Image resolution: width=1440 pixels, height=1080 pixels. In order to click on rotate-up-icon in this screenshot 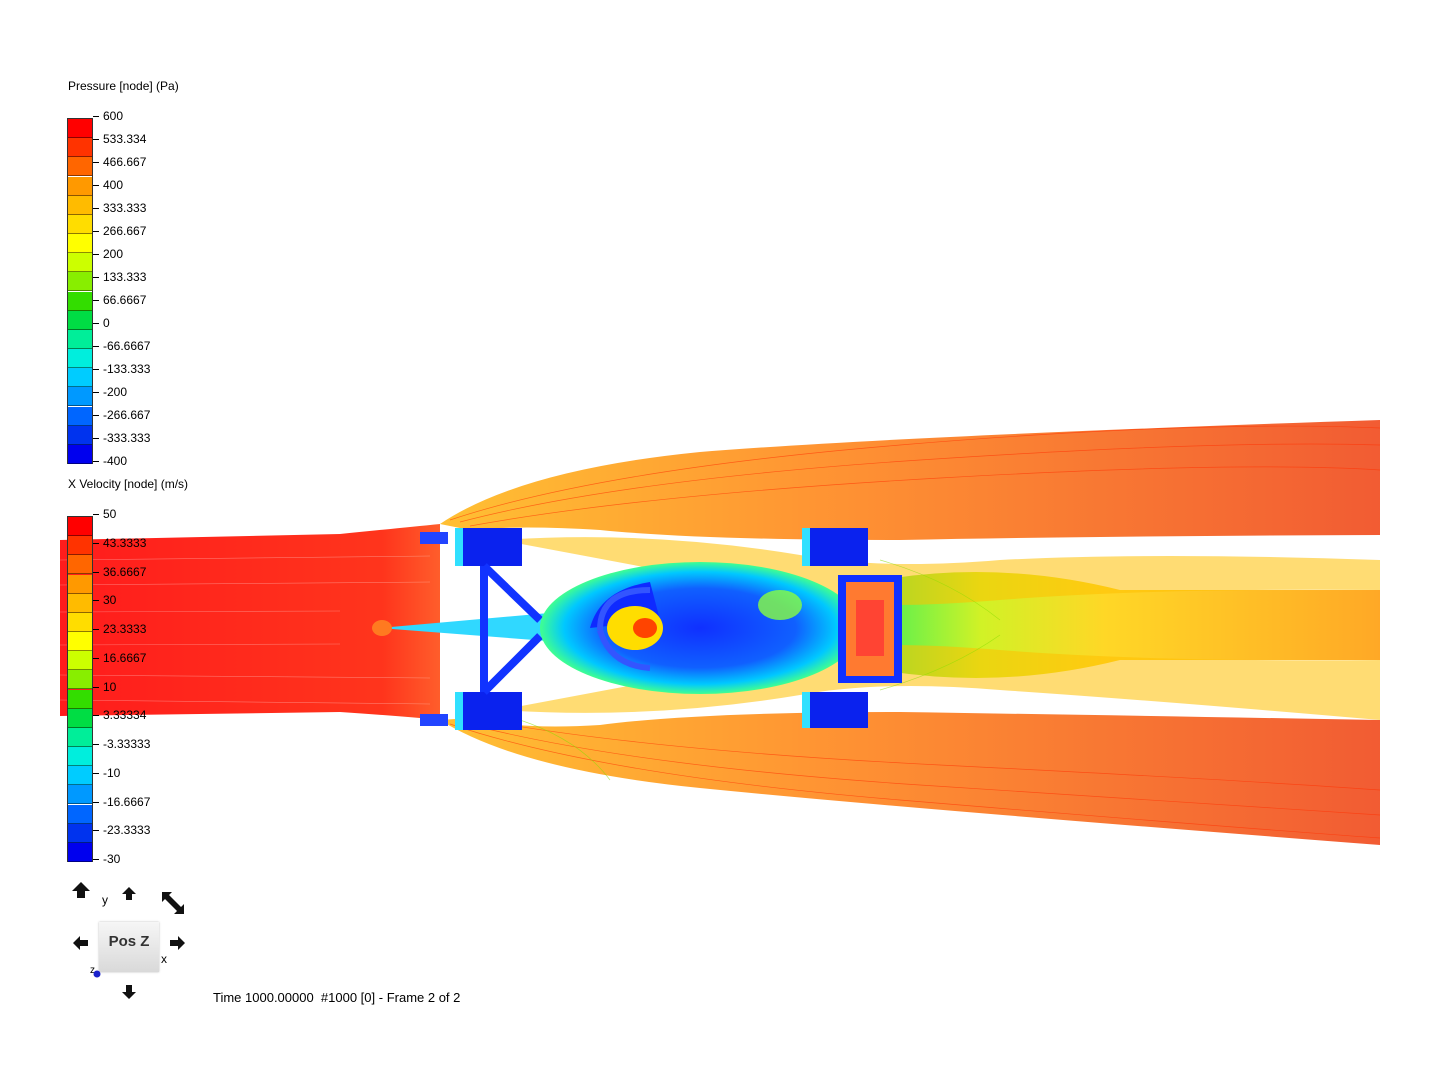, I will do `click(81, 890)`.